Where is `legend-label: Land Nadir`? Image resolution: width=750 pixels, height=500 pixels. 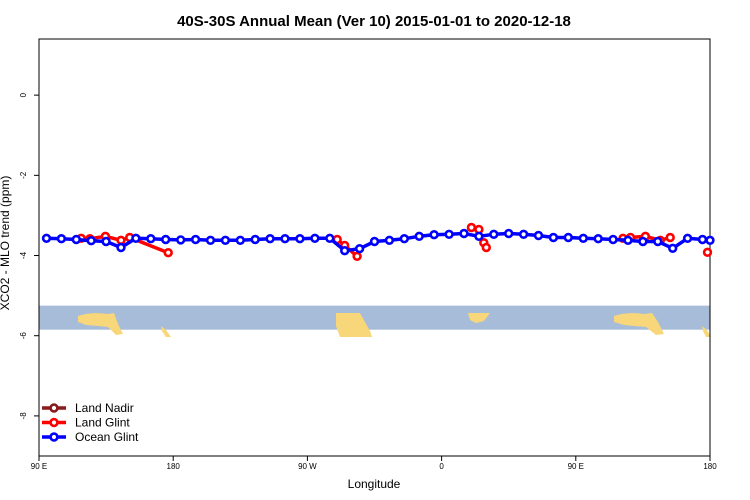
legend-label: Land Nadir is located at coordinates (104, 408).